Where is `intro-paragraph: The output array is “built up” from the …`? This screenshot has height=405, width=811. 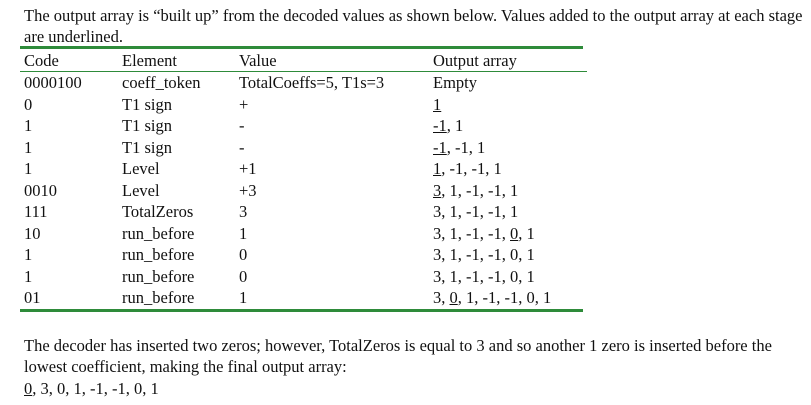
intro-paragraph: The output array is “built up” from the … is located at coordinates (413, 26).